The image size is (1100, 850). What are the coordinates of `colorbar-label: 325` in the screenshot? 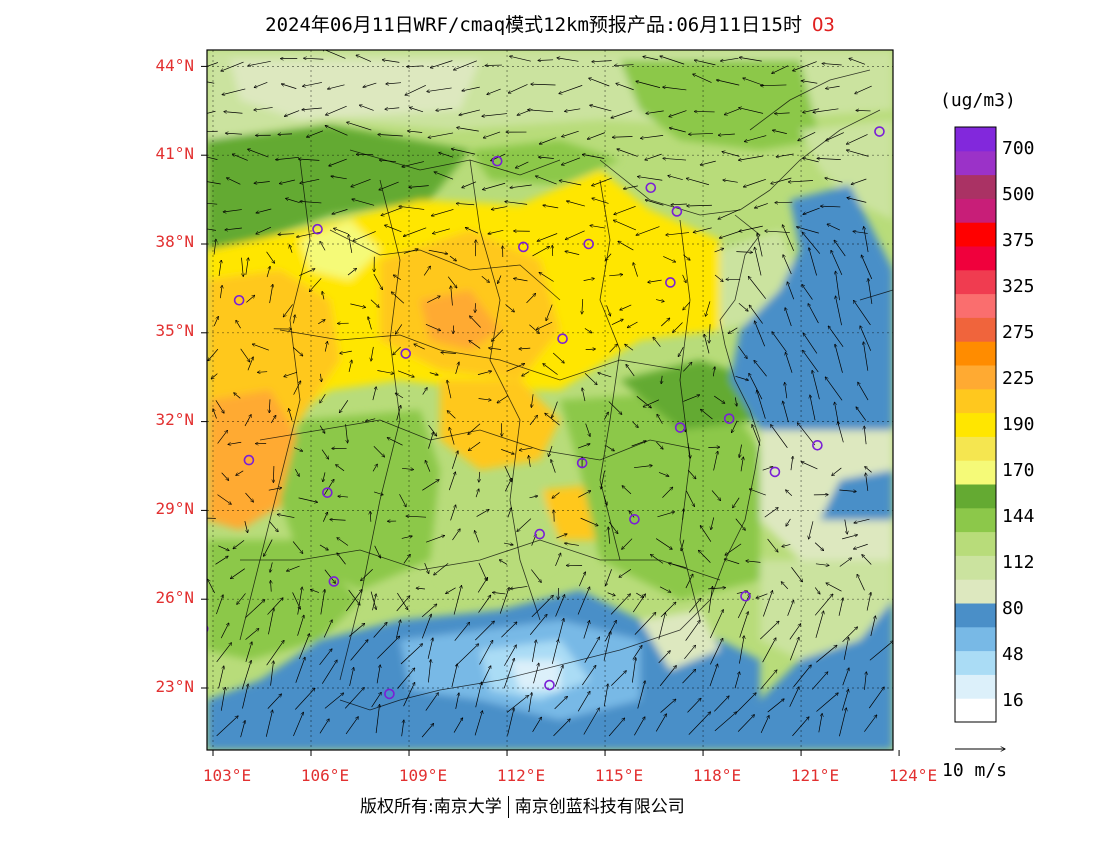 It's located at (1018, 286).